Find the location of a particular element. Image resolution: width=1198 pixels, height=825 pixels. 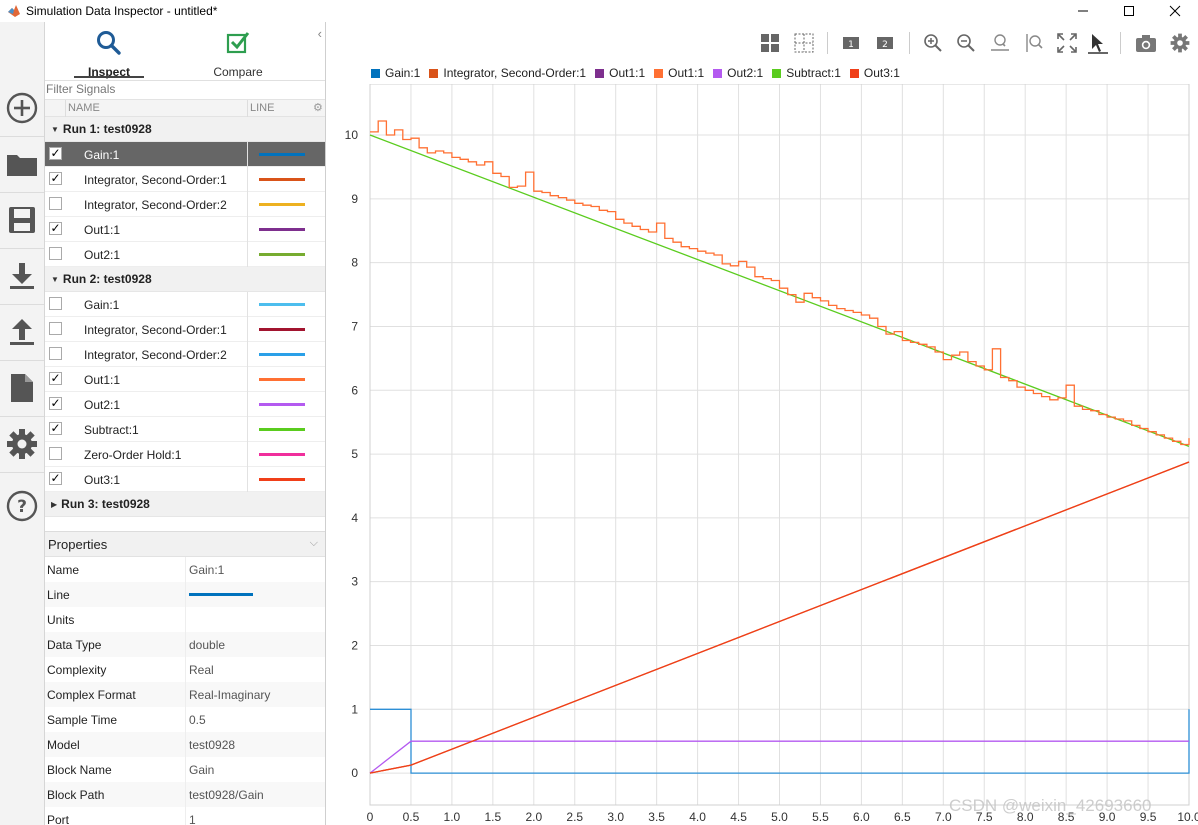

property-value: Real-Imaginary is located at coordinates (230, 695).